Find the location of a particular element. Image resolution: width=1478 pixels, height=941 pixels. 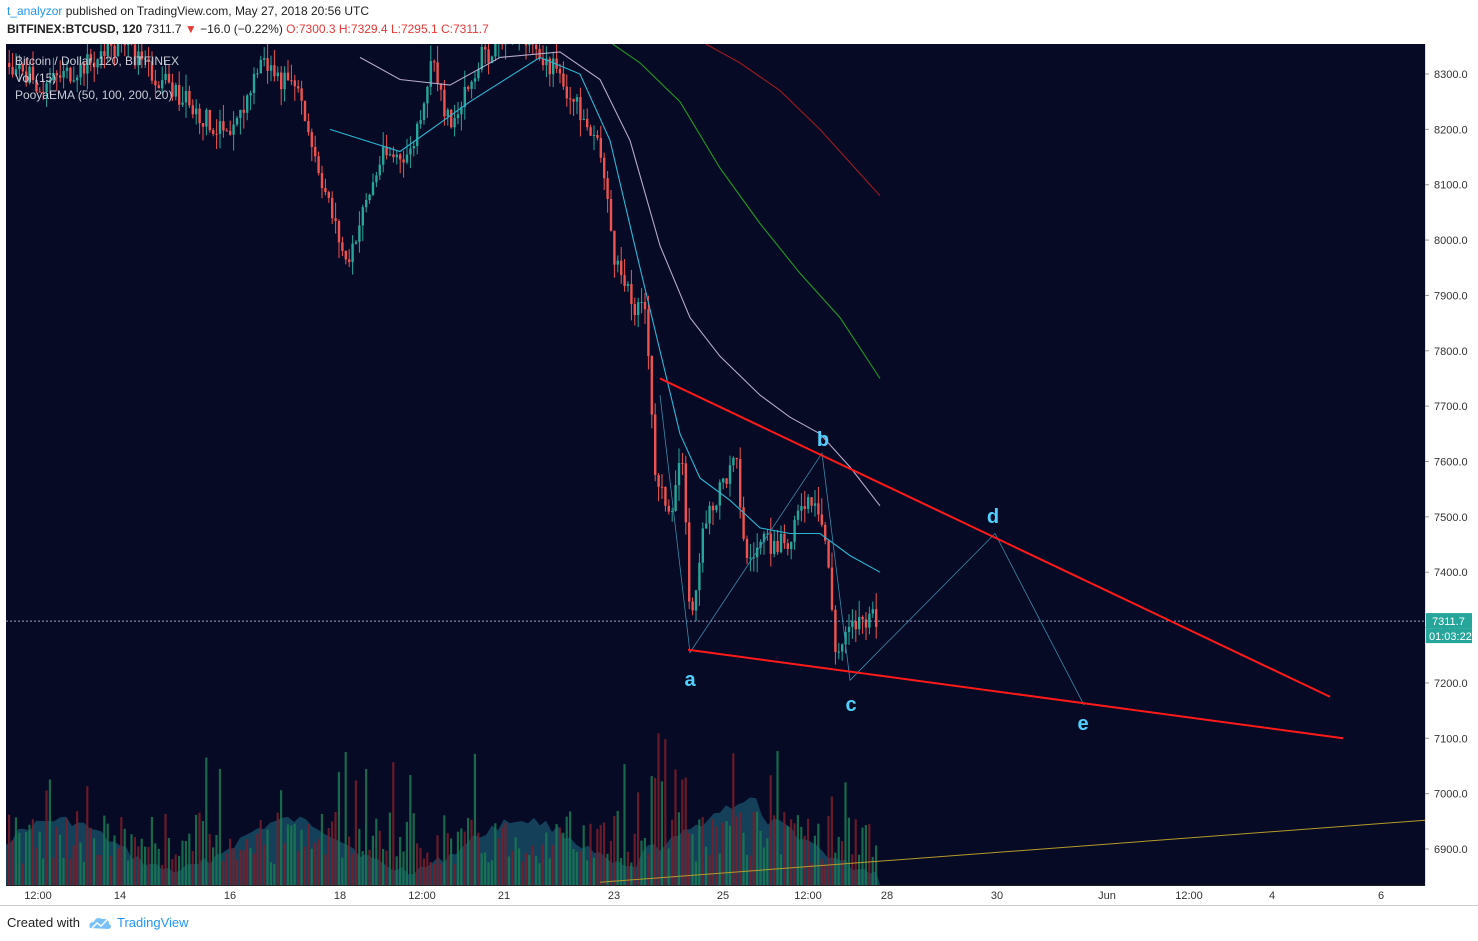

legend-title: Bitcoin / Dollar, 120, BITFINEX is located at coordinates (97, 61).